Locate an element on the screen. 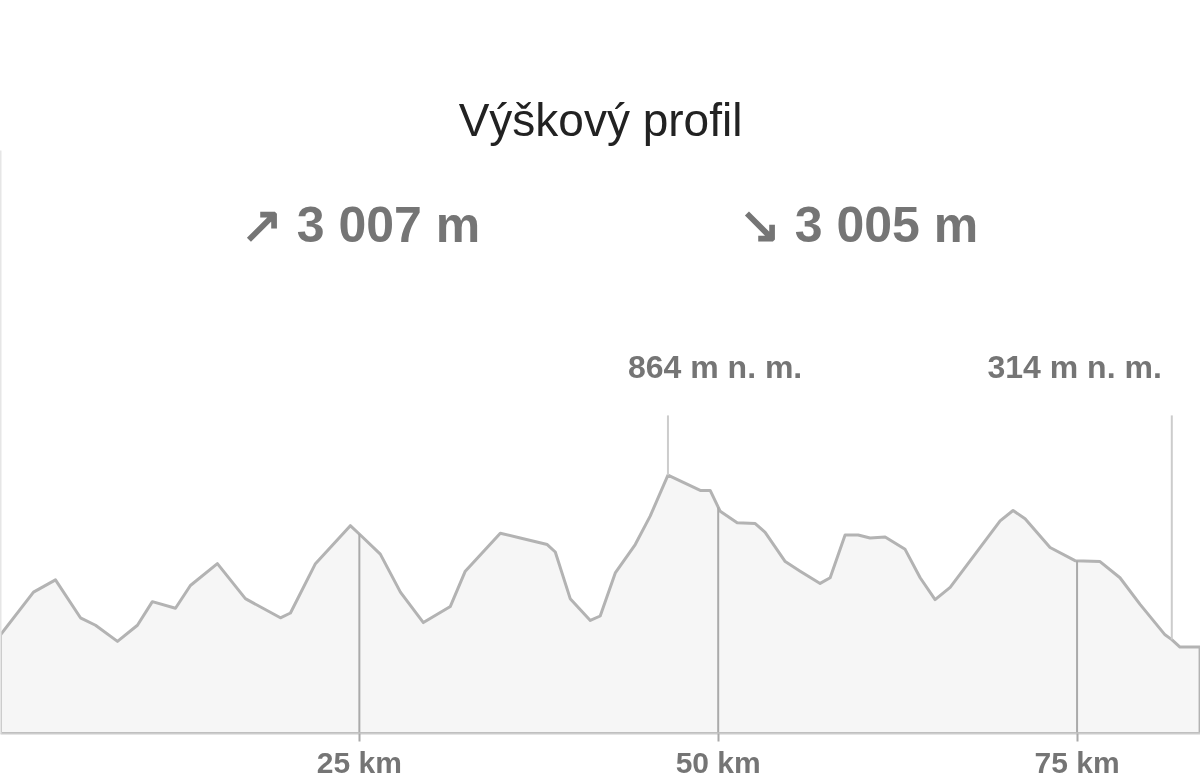  x-tick-label: 25 km is located at coordinates (359, 762).